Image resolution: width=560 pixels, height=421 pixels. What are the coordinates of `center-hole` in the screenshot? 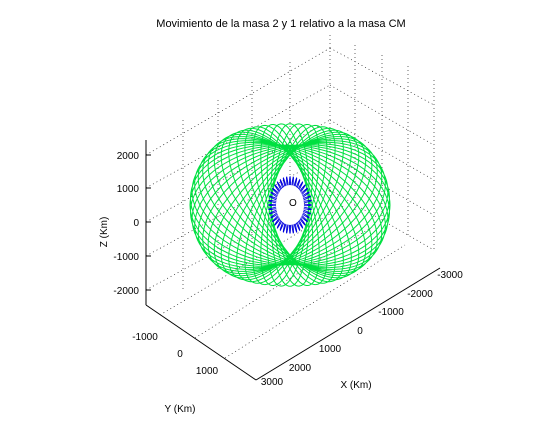 It's located at (290, 205).